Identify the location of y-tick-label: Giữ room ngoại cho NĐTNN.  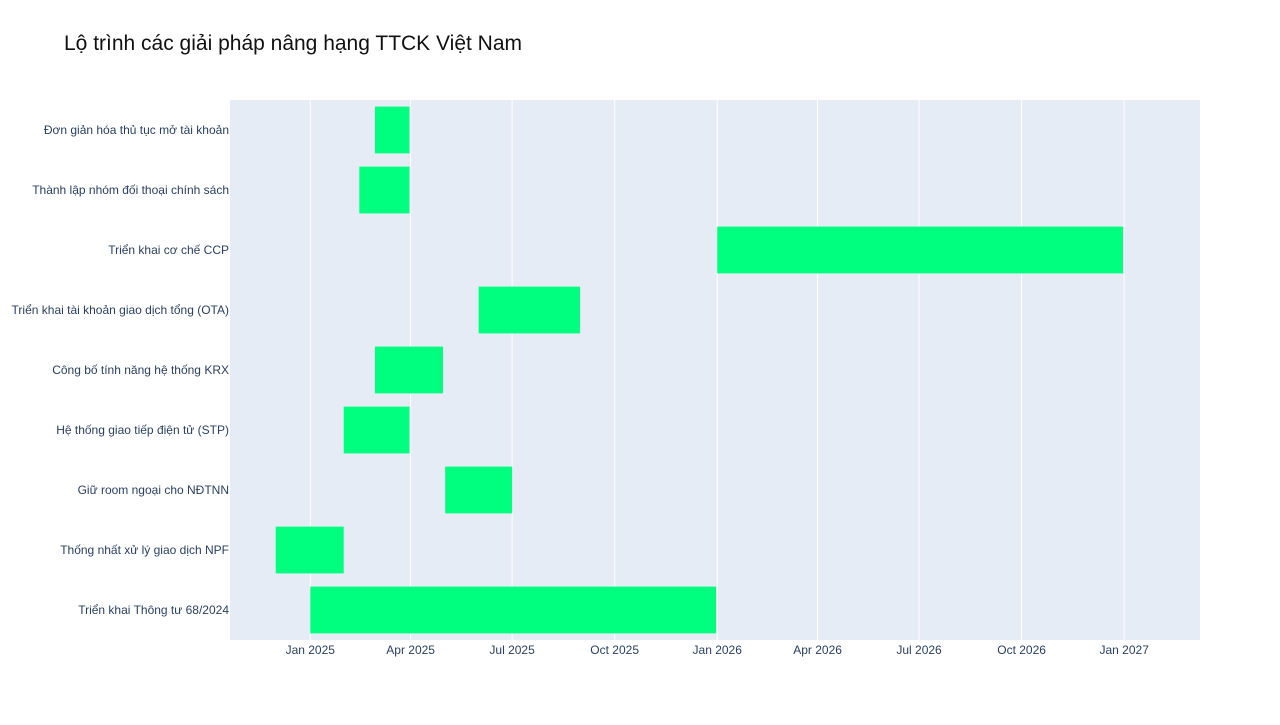
(153, 490).